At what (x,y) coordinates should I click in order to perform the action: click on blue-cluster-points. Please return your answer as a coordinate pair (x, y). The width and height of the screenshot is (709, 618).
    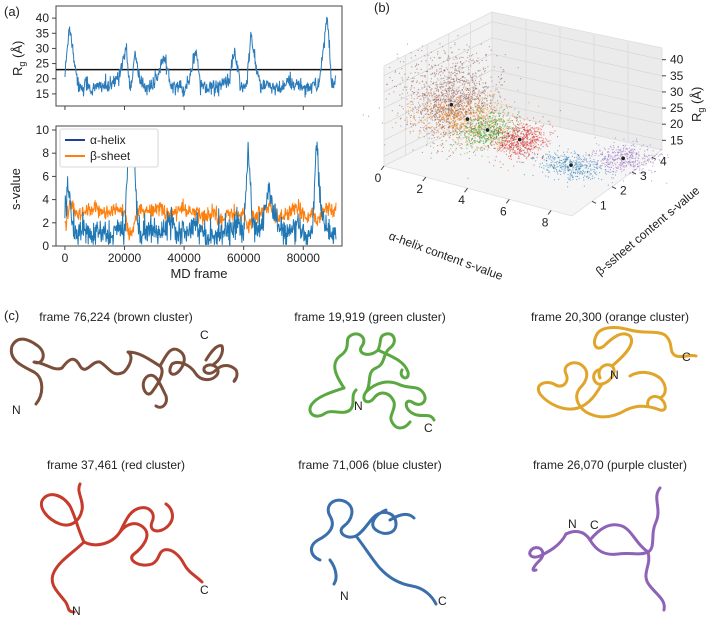
    Looking at the image, I should click on (572, 165).